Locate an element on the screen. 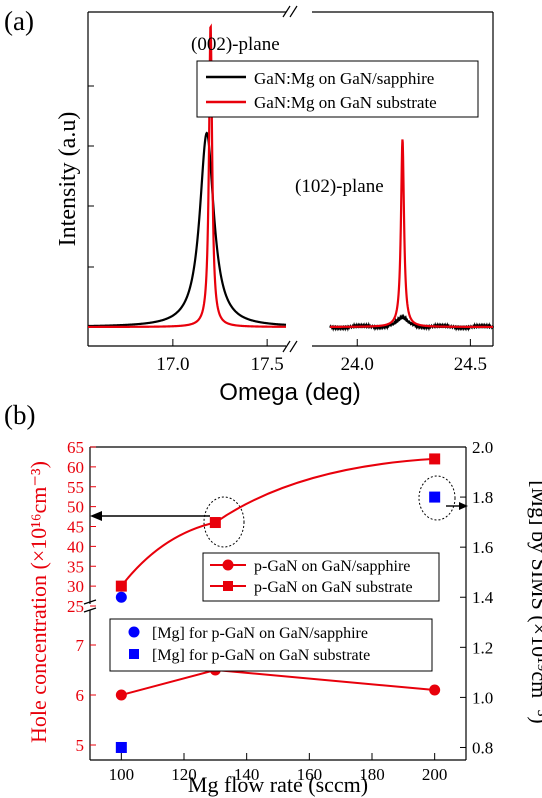 The height and width of the screenshot is (798, 542). panel-b-x-ticks: 100 120 140 160 180 200 is located at coordinates (278, 768).